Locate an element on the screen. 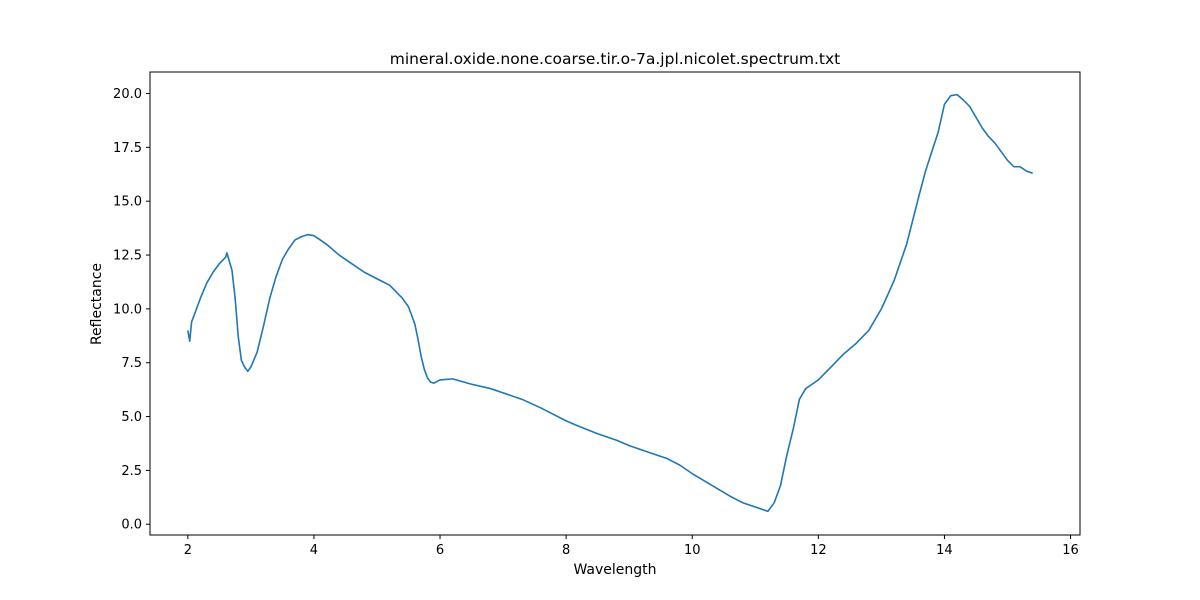 The image size is (1200, 600). y-tick-label: 17.5 is located at coordinates (127, 148).